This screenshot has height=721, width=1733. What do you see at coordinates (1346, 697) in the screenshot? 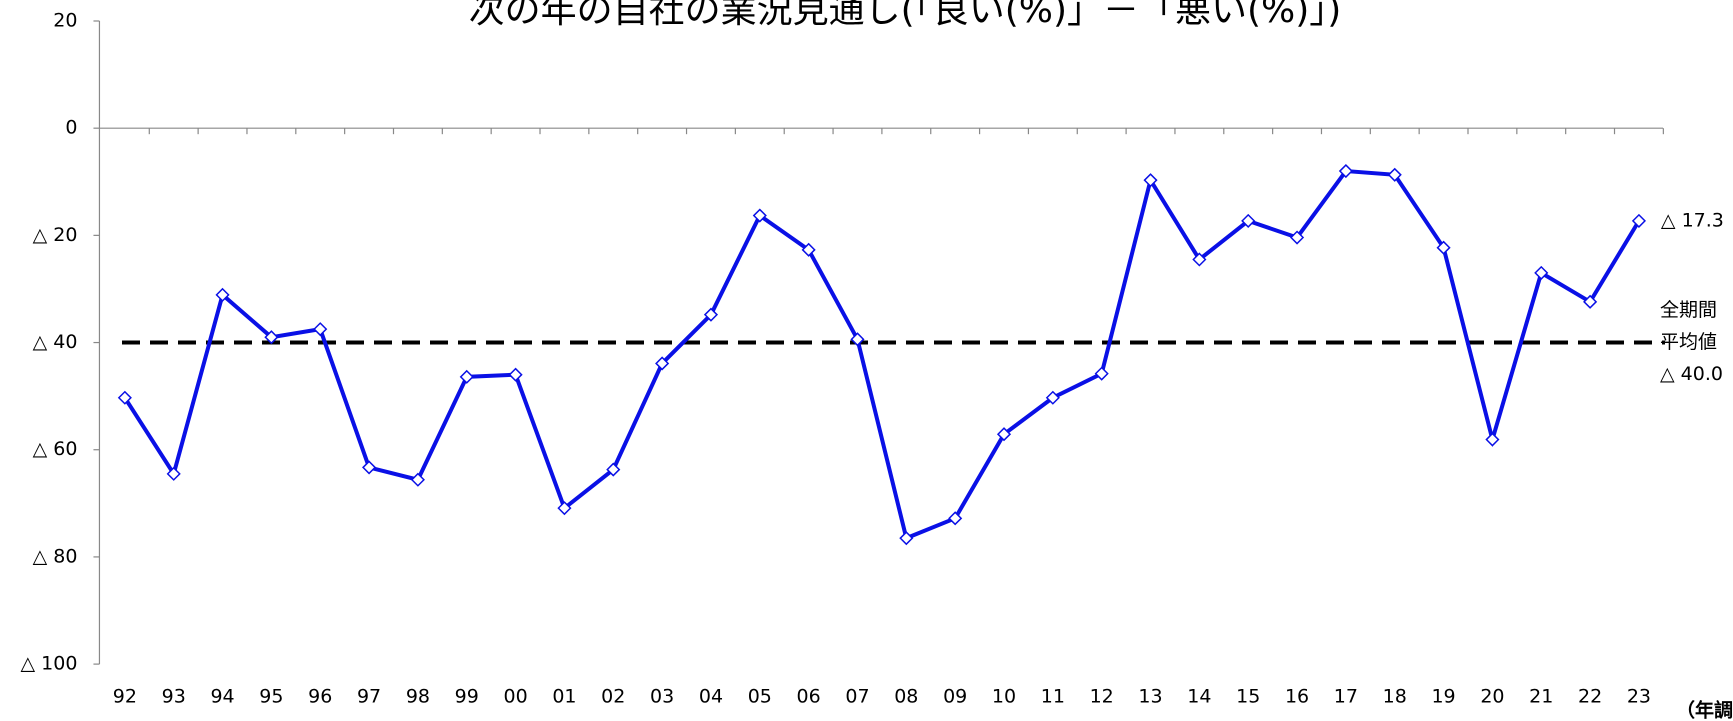
I see `x-tick-label: 17` at bounding box center [1346, 697].